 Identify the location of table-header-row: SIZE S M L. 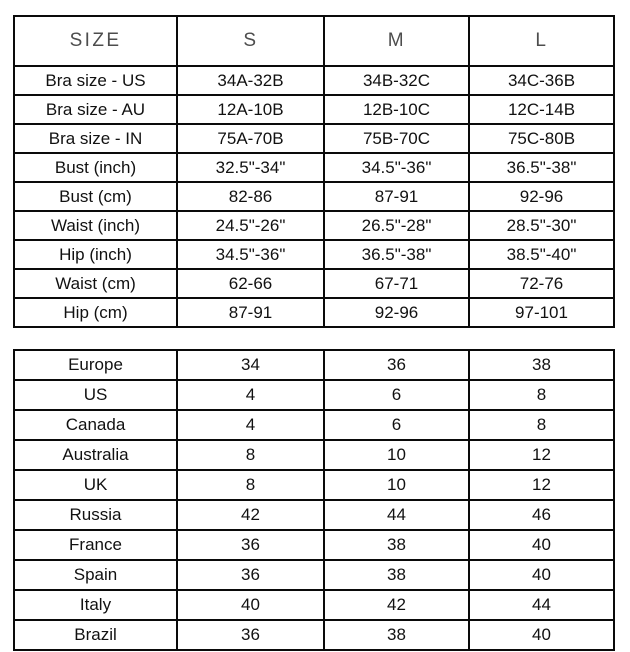
(314, 41).